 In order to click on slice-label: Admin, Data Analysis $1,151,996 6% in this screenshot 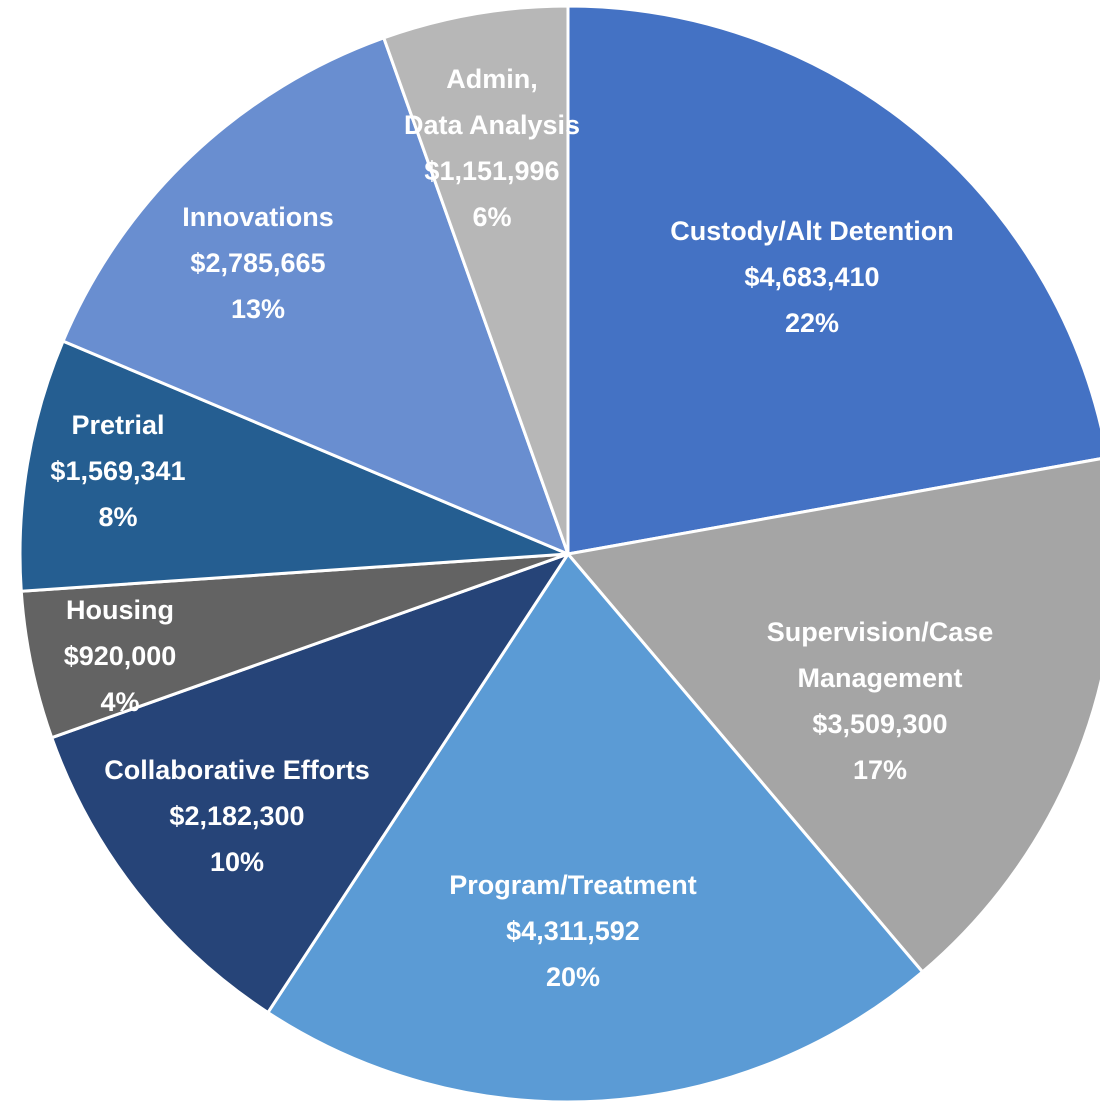, I will do `click(492, 148)`.